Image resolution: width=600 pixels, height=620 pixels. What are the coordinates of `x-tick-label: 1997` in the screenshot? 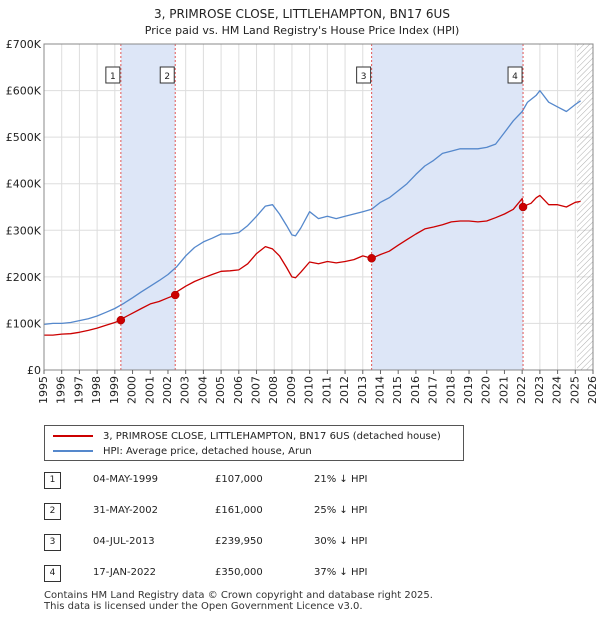 It's located at (78, 390).